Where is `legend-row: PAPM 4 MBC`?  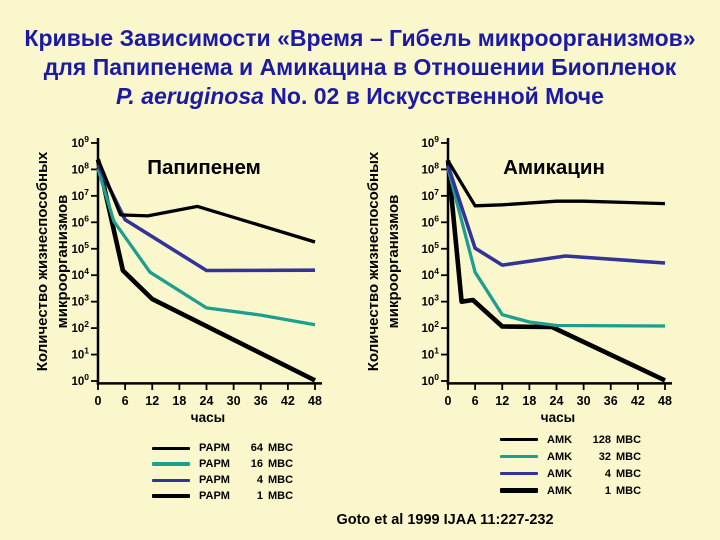 legend-row: PAPM 4 MBC is located at coordinates (222, 480).